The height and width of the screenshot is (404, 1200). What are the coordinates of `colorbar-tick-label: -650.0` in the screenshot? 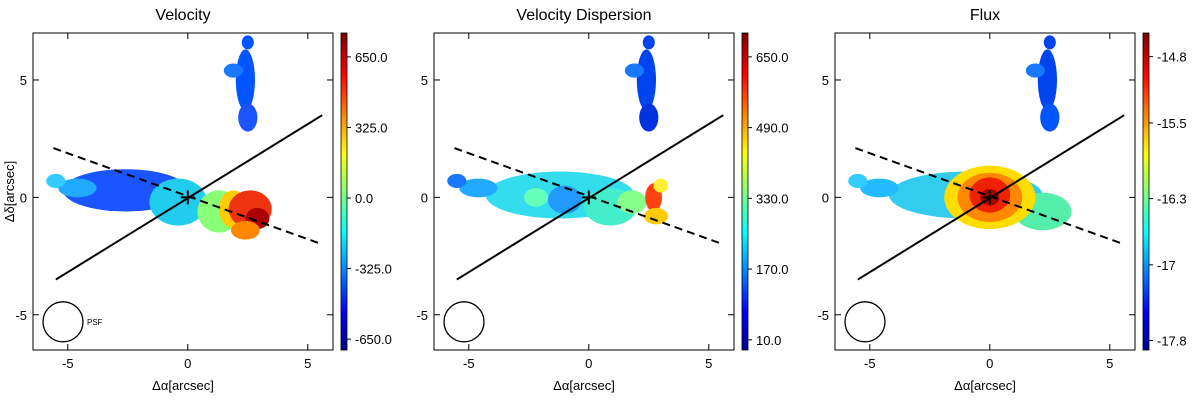 It's located at (373, 339).